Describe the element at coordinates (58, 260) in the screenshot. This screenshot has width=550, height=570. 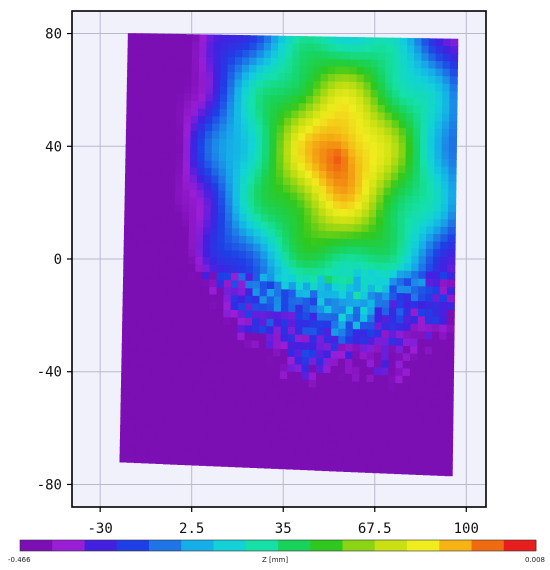
I see `y-tick-label: 0` at that location.